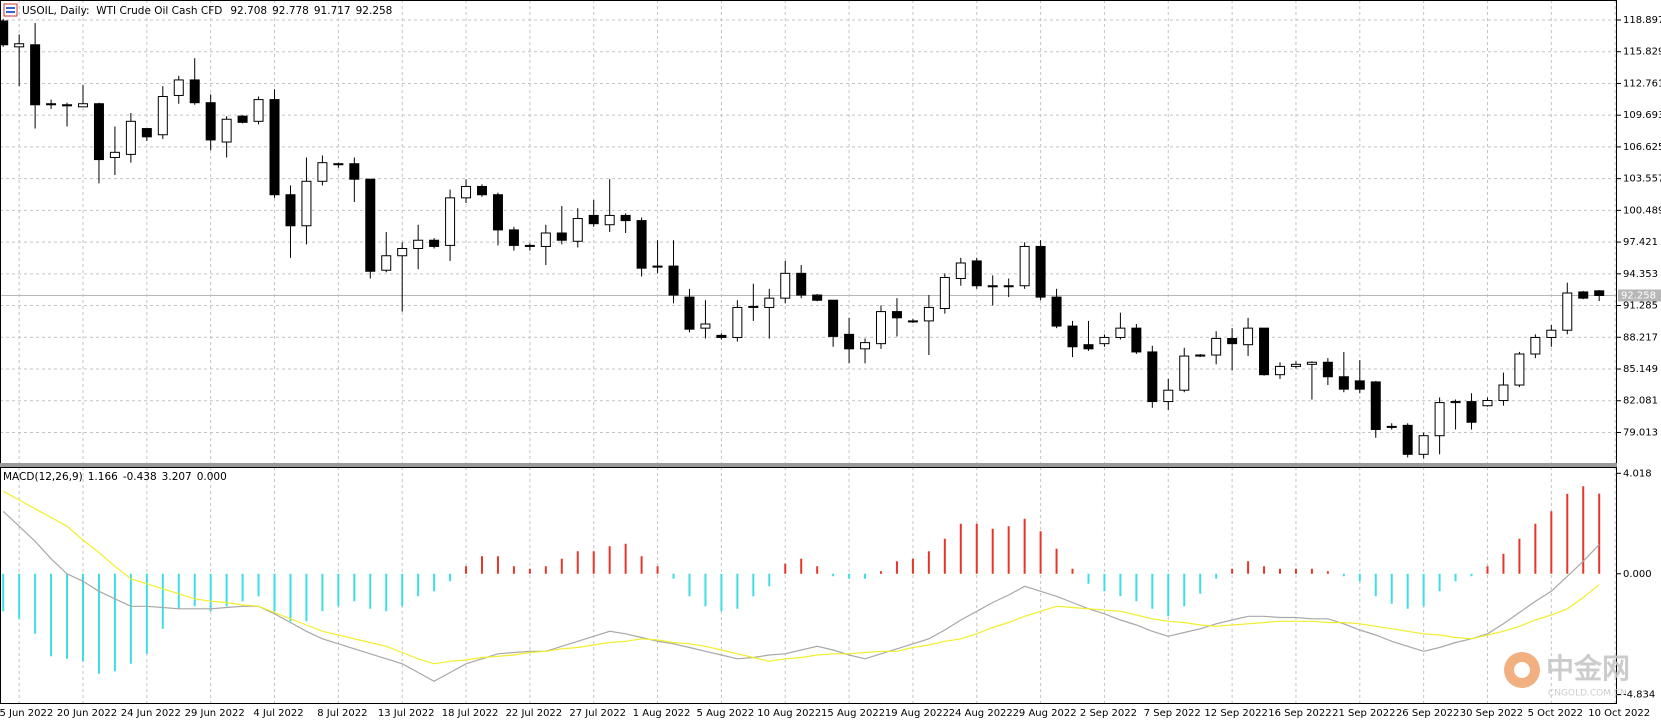  What do you see at coordinates (1619, 713) in the screenshot?
I see `x-tick-label: 10 Oct 2022` at bounding box center [1619, 713].